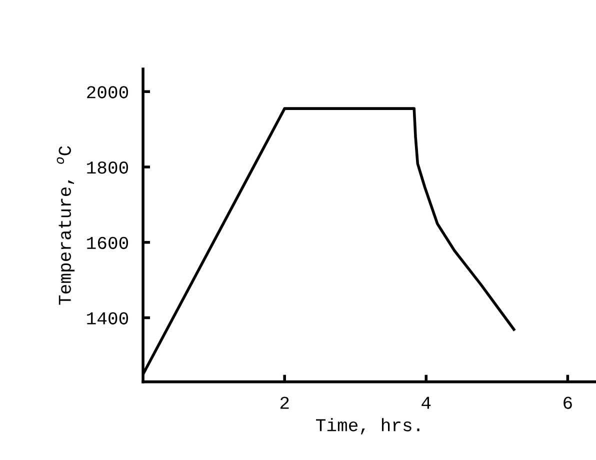 The height and width of the screenshot is (460, 596). What do you see at coordinates (107, 243) in the screenshot?
I see `y-tick-label: 1600` at bounding box center [107, 243].